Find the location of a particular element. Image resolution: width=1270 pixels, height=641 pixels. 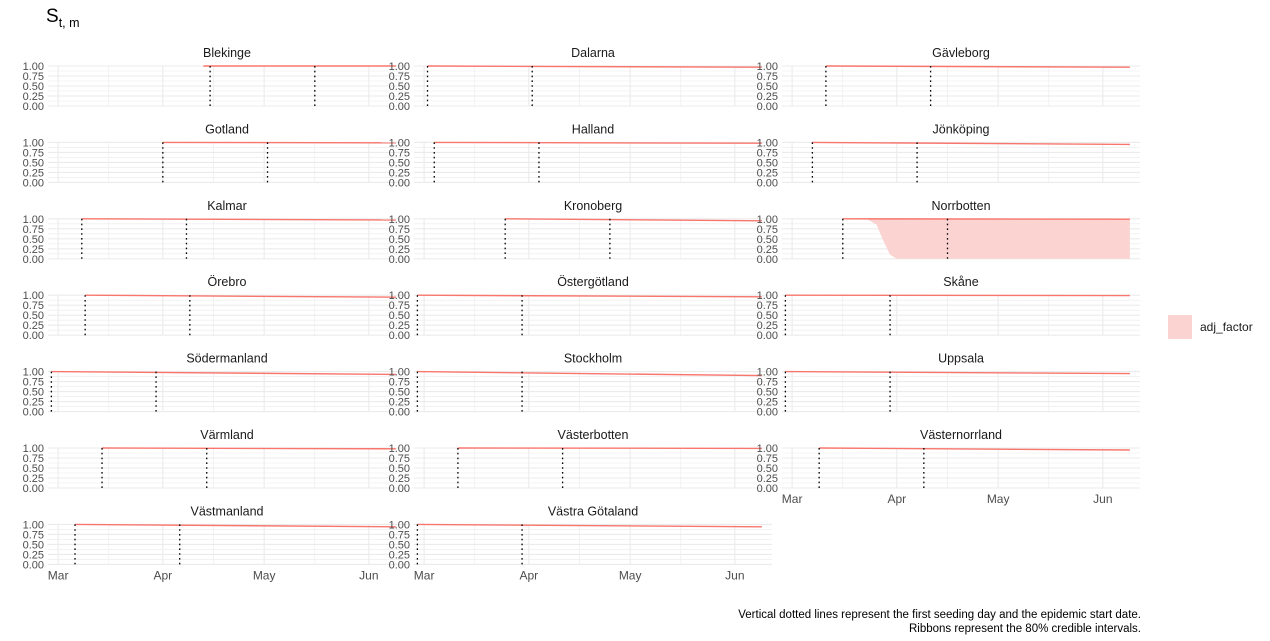

series-line-ostergotland is located at coordinates (589, 296).